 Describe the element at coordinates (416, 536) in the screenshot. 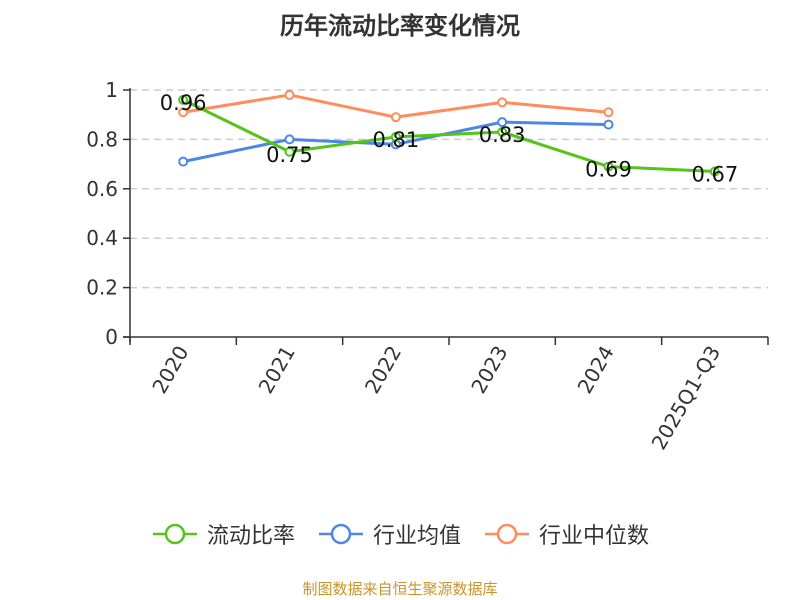

I see `legend-label: 行业均值` at that location.